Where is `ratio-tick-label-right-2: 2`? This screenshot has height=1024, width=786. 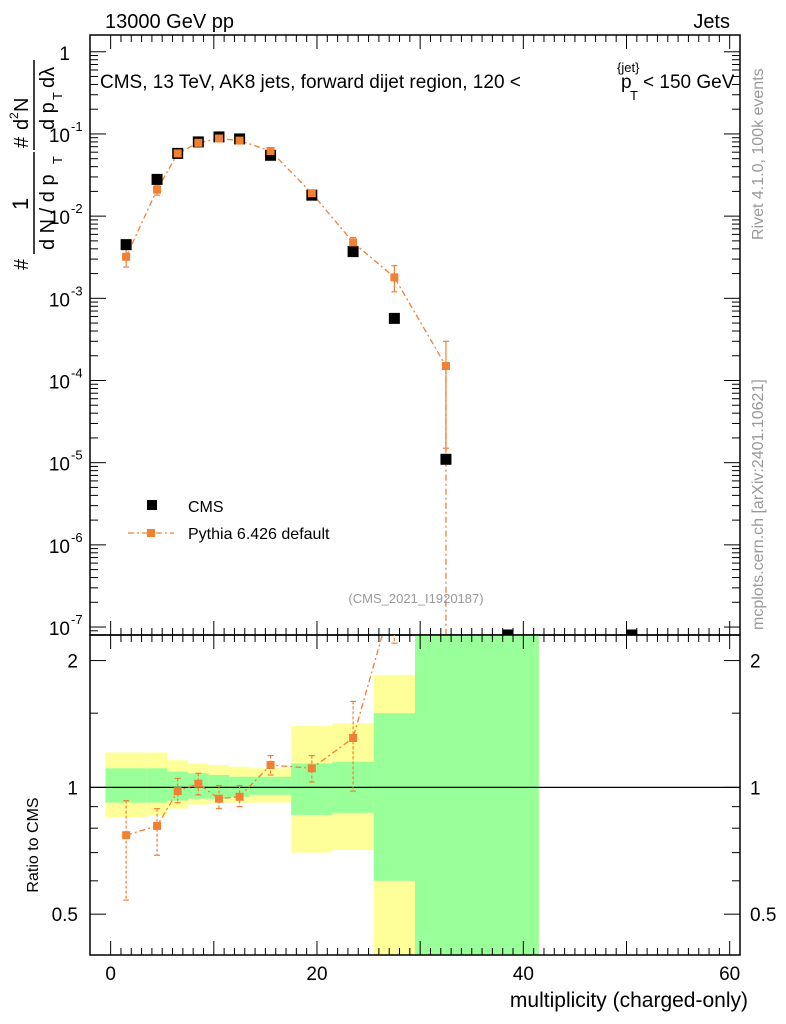
ratio-tick-label-right-2: 2 is located at coordinates (755, 662).